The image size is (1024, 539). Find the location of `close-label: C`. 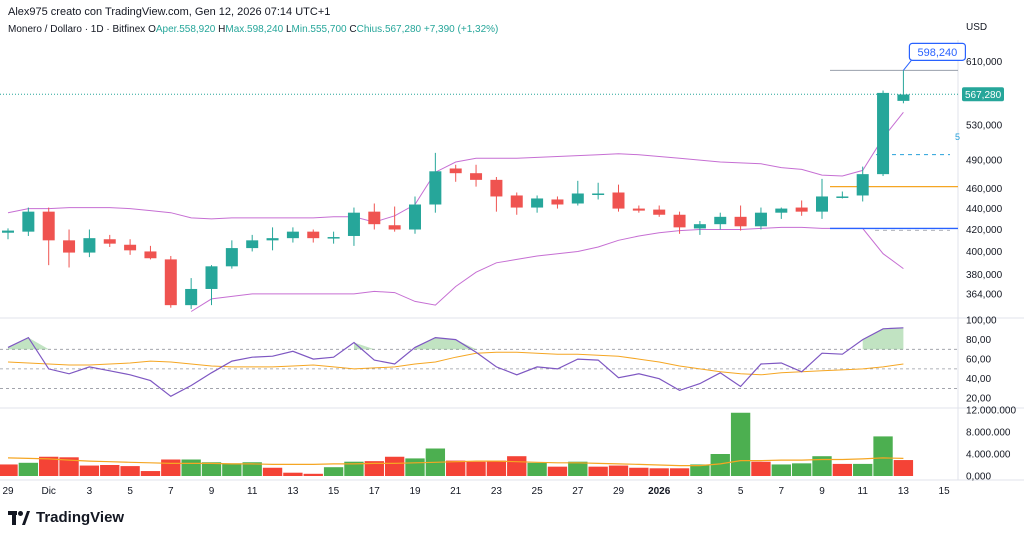

close-label: C is located at coordinates (353, 29).